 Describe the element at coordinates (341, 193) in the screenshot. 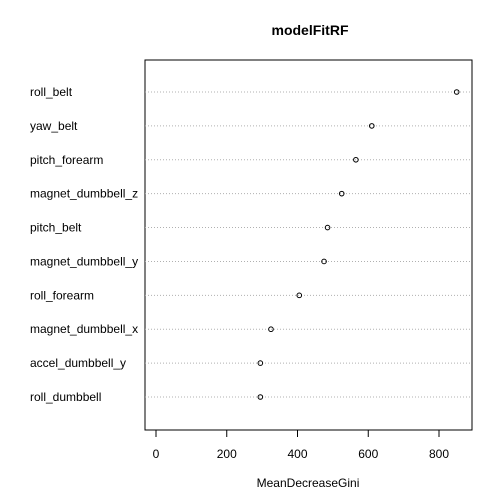

I see `data-point-magnet_dumbbell_z` at that location.